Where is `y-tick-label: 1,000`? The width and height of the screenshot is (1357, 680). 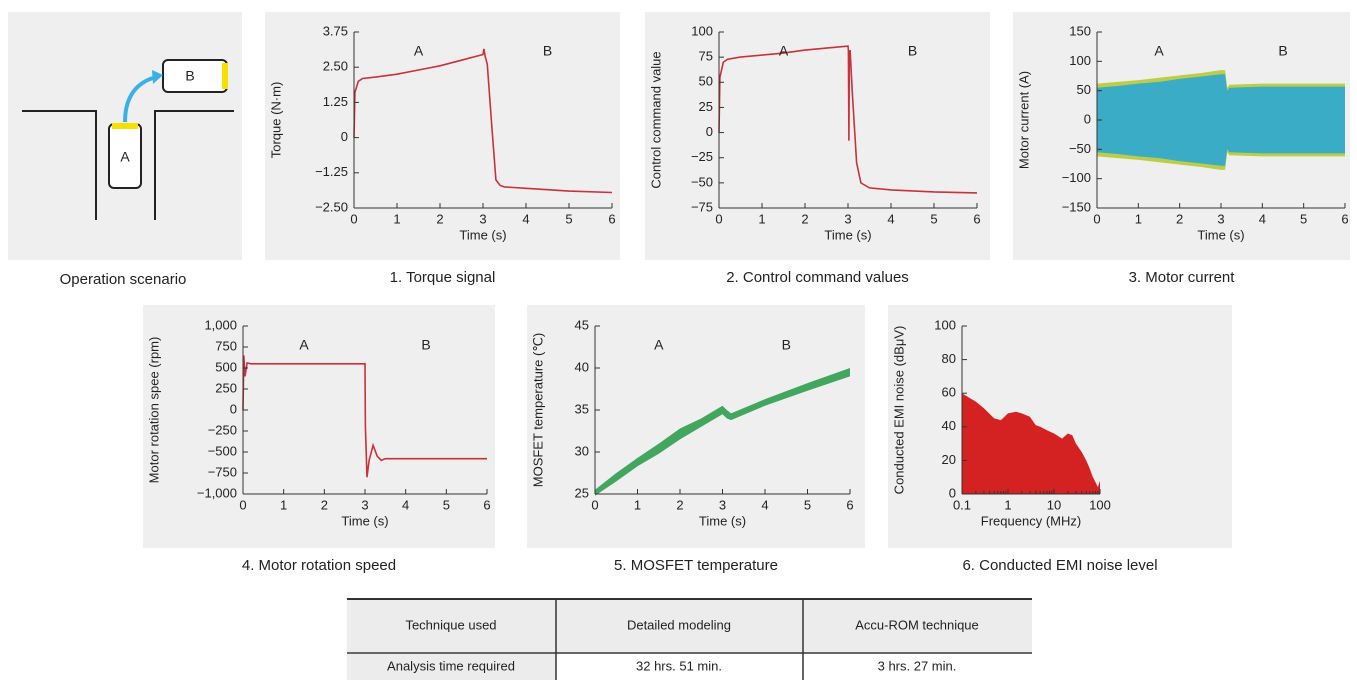 y-tick-label: 1,000 is located at coordinates (220, 324).